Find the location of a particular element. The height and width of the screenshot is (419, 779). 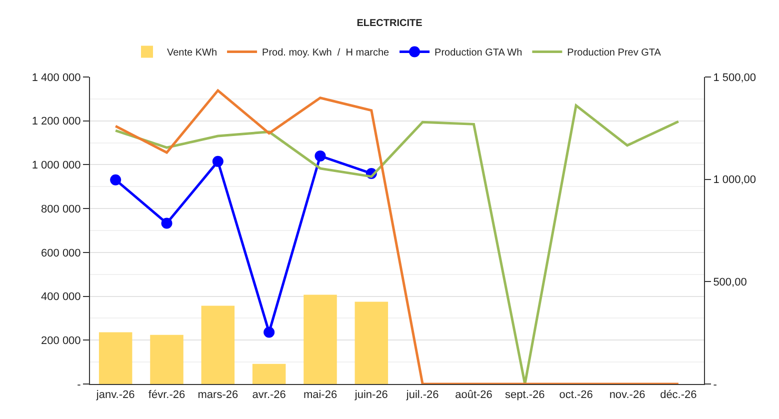

y2-tick-label: 500,00 is located at coordinates (730, 282).